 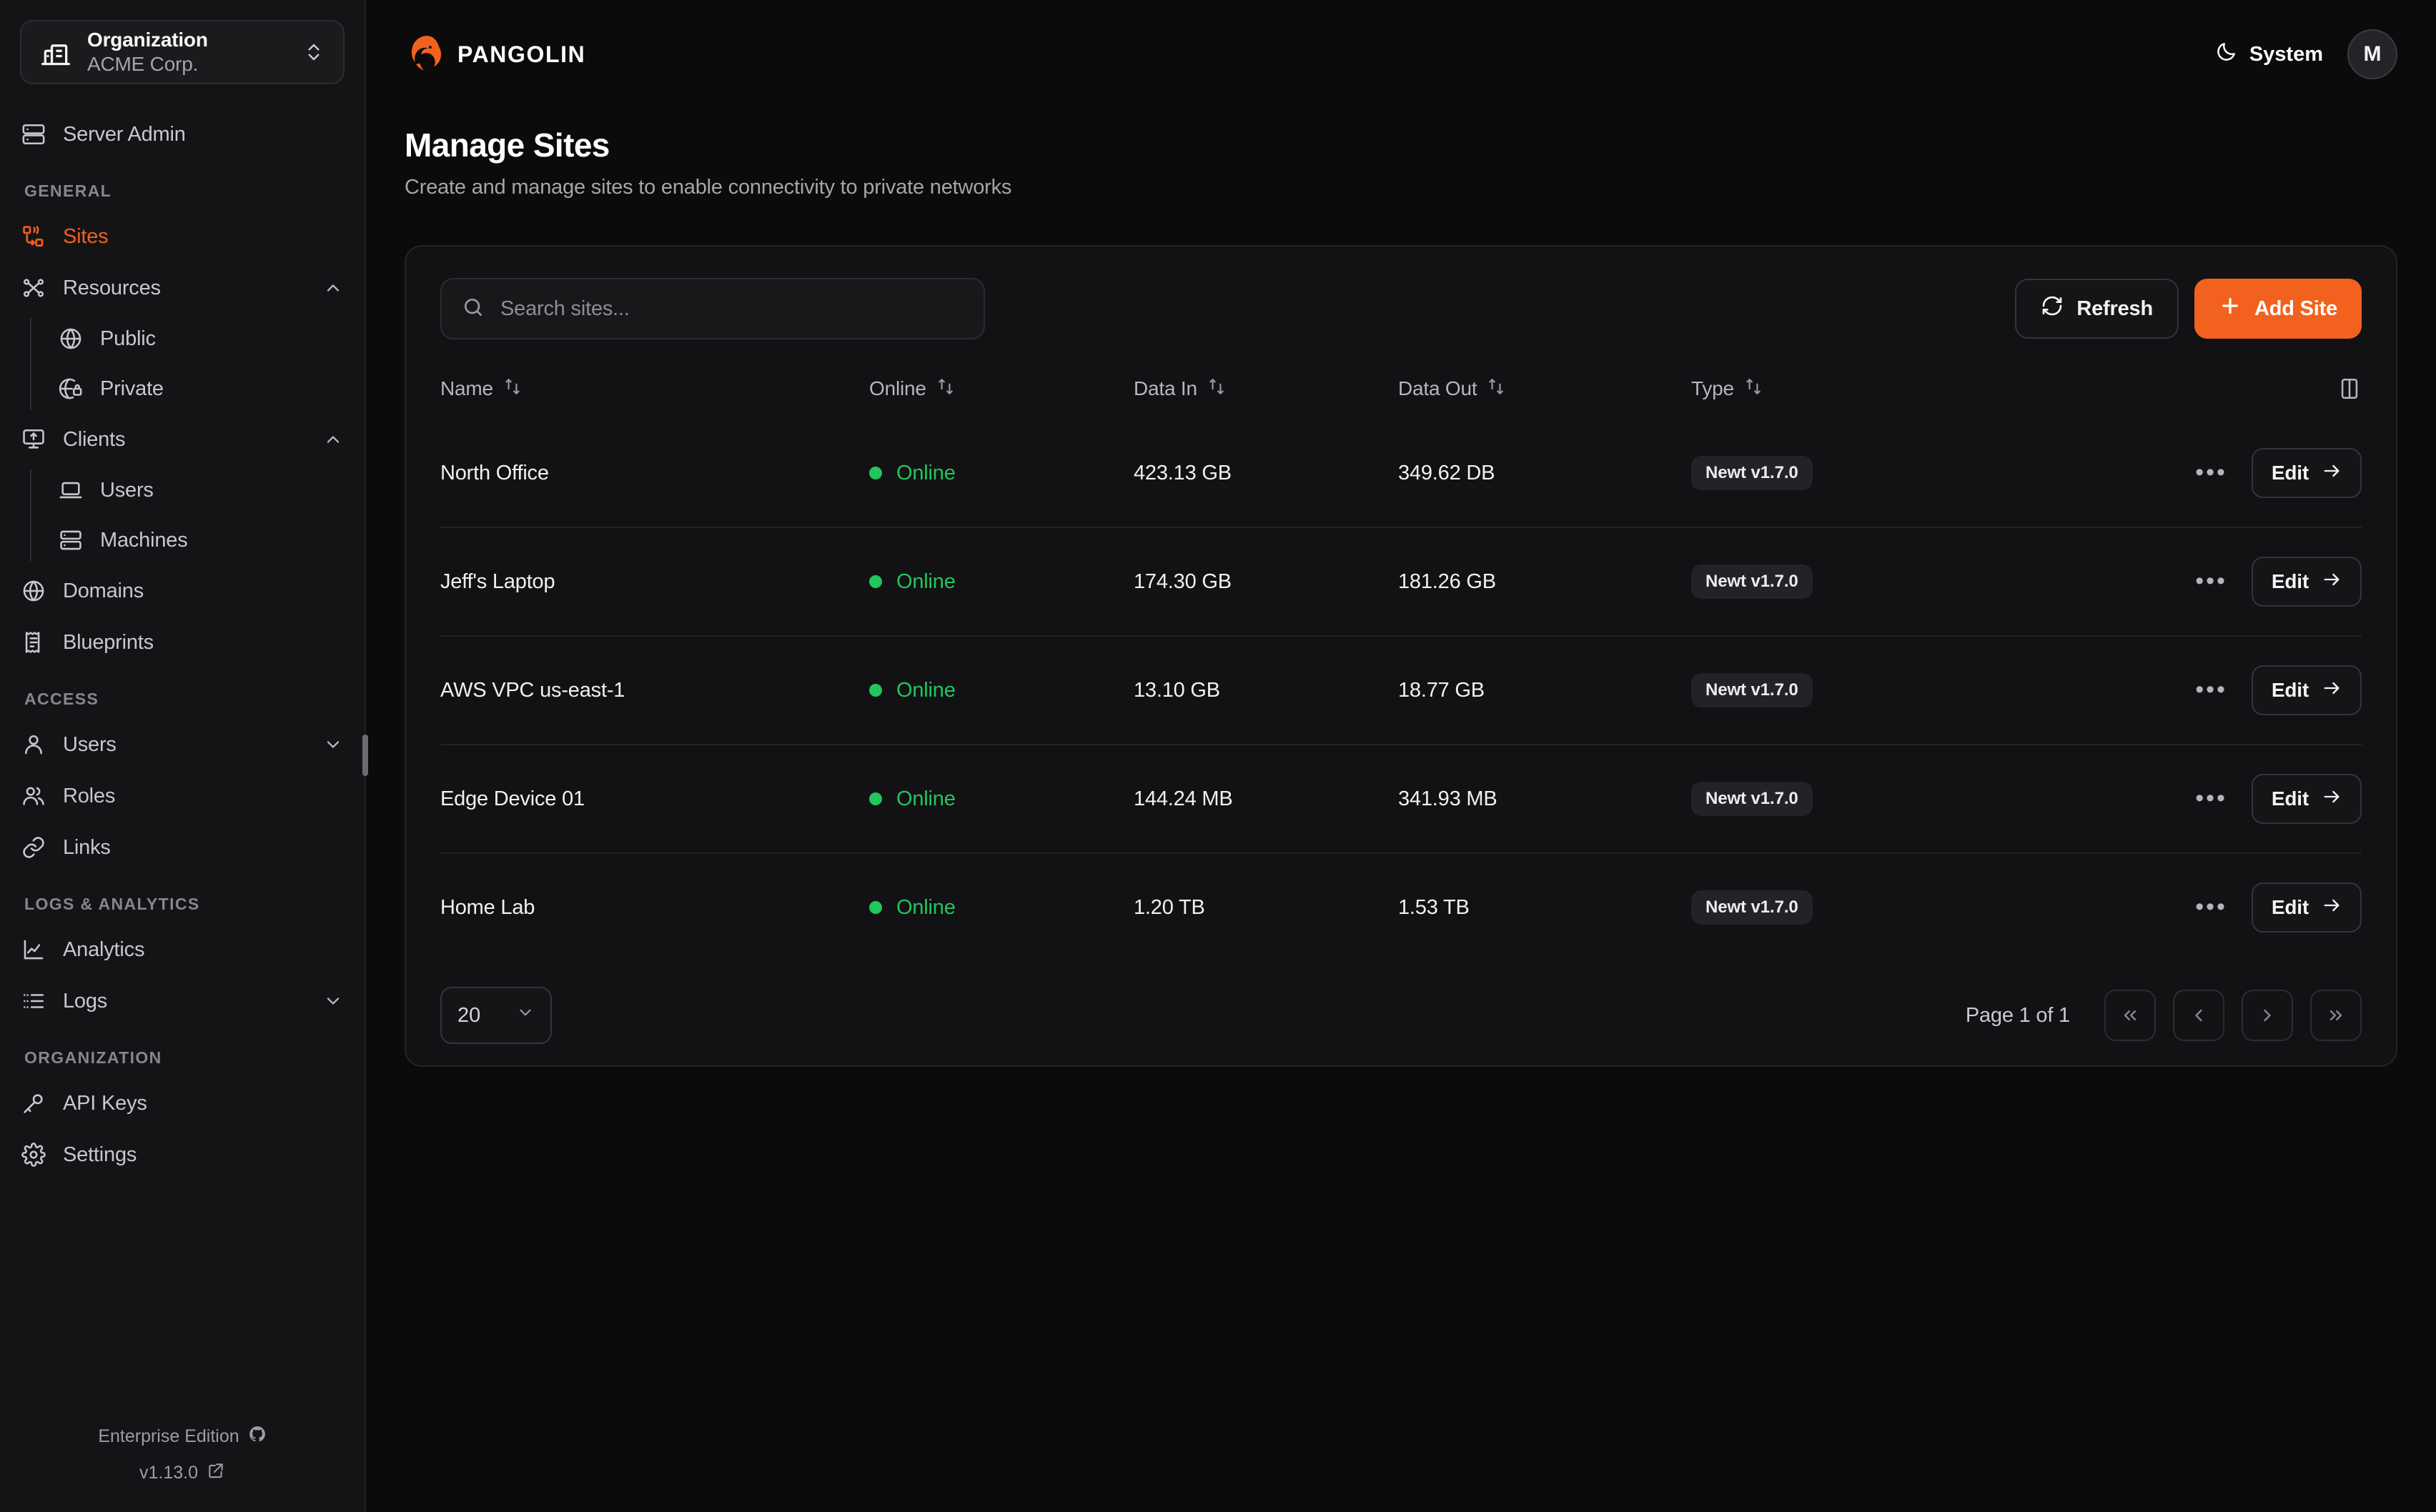 What do you see at coordinates (1166, 388) in the screenshot?
I see `column-label: Data In` at bounding box center [1166, 388].